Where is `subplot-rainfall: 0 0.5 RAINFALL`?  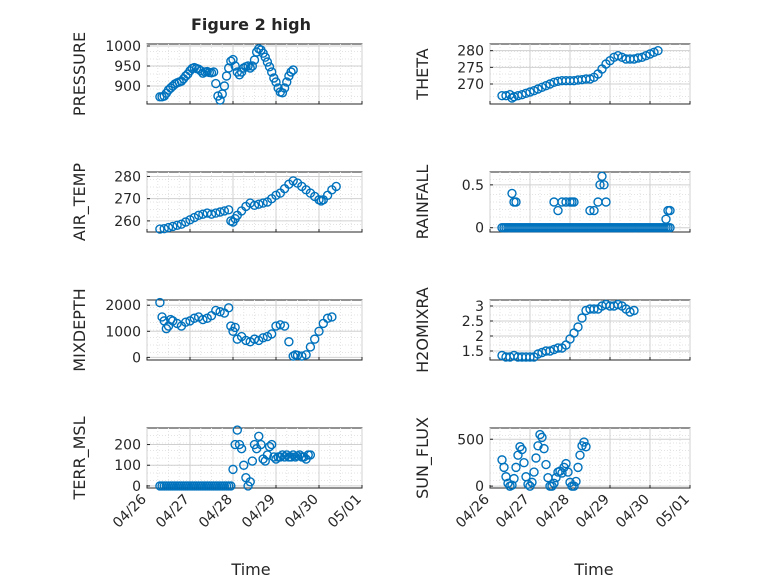 subplot-rainfall: 0 0.5 RAINFALL is located at coordinates (552, 202).